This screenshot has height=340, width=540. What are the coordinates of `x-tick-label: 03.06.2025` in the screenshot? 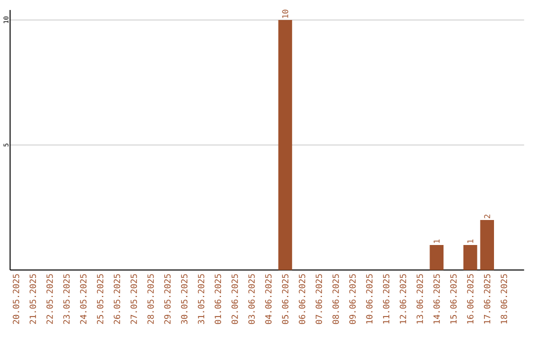 It's located at (251, 299).